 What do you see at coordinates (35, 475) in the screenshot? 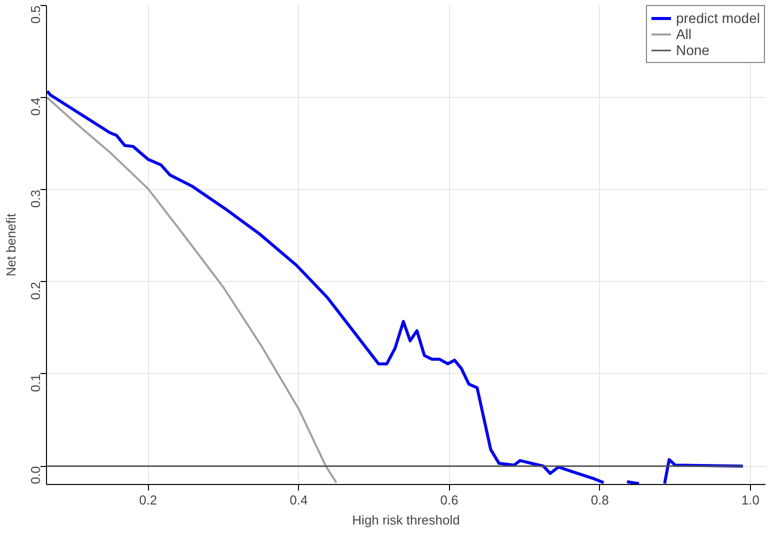
I see `y-tick-label: 0.0` at bounding box center [35, 475].